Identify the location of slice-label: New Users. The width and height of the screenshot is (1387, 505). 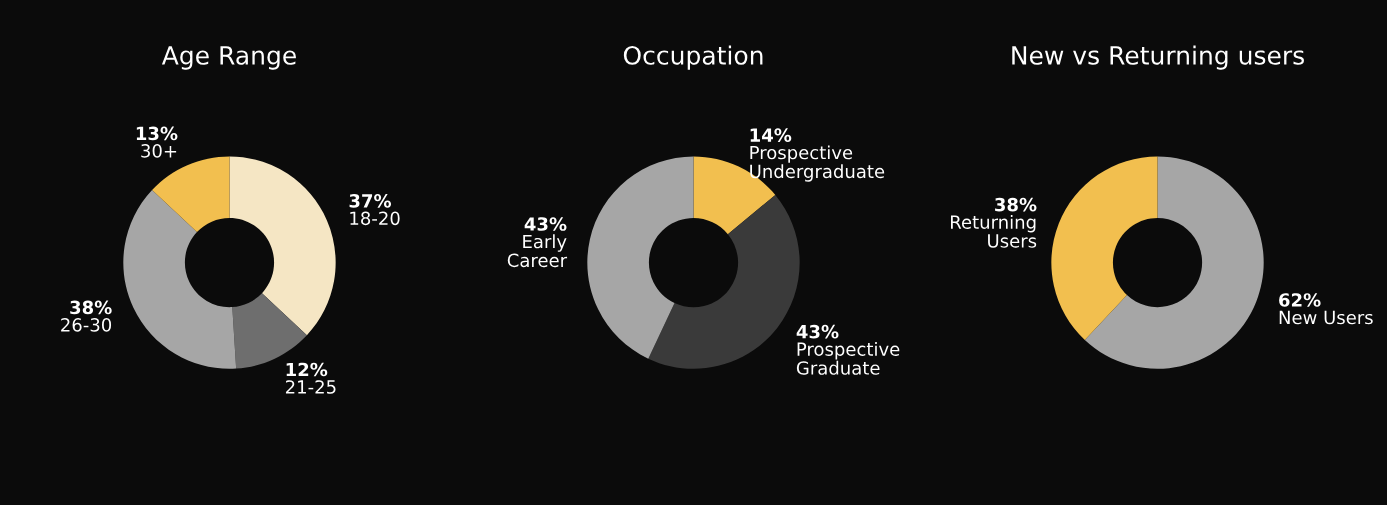
(1326, 317).